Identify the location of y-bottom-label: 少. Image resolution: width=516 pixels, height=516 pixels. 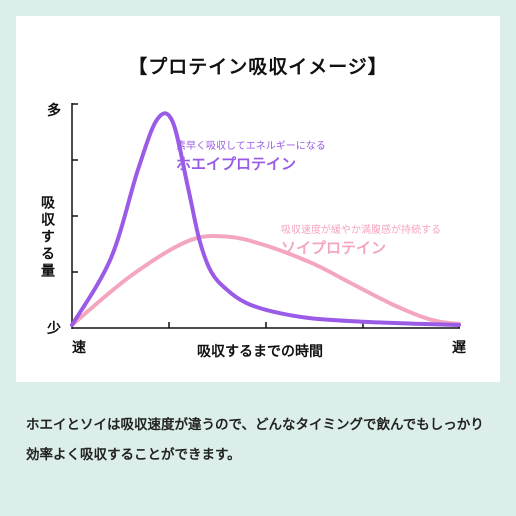
(53, 328).